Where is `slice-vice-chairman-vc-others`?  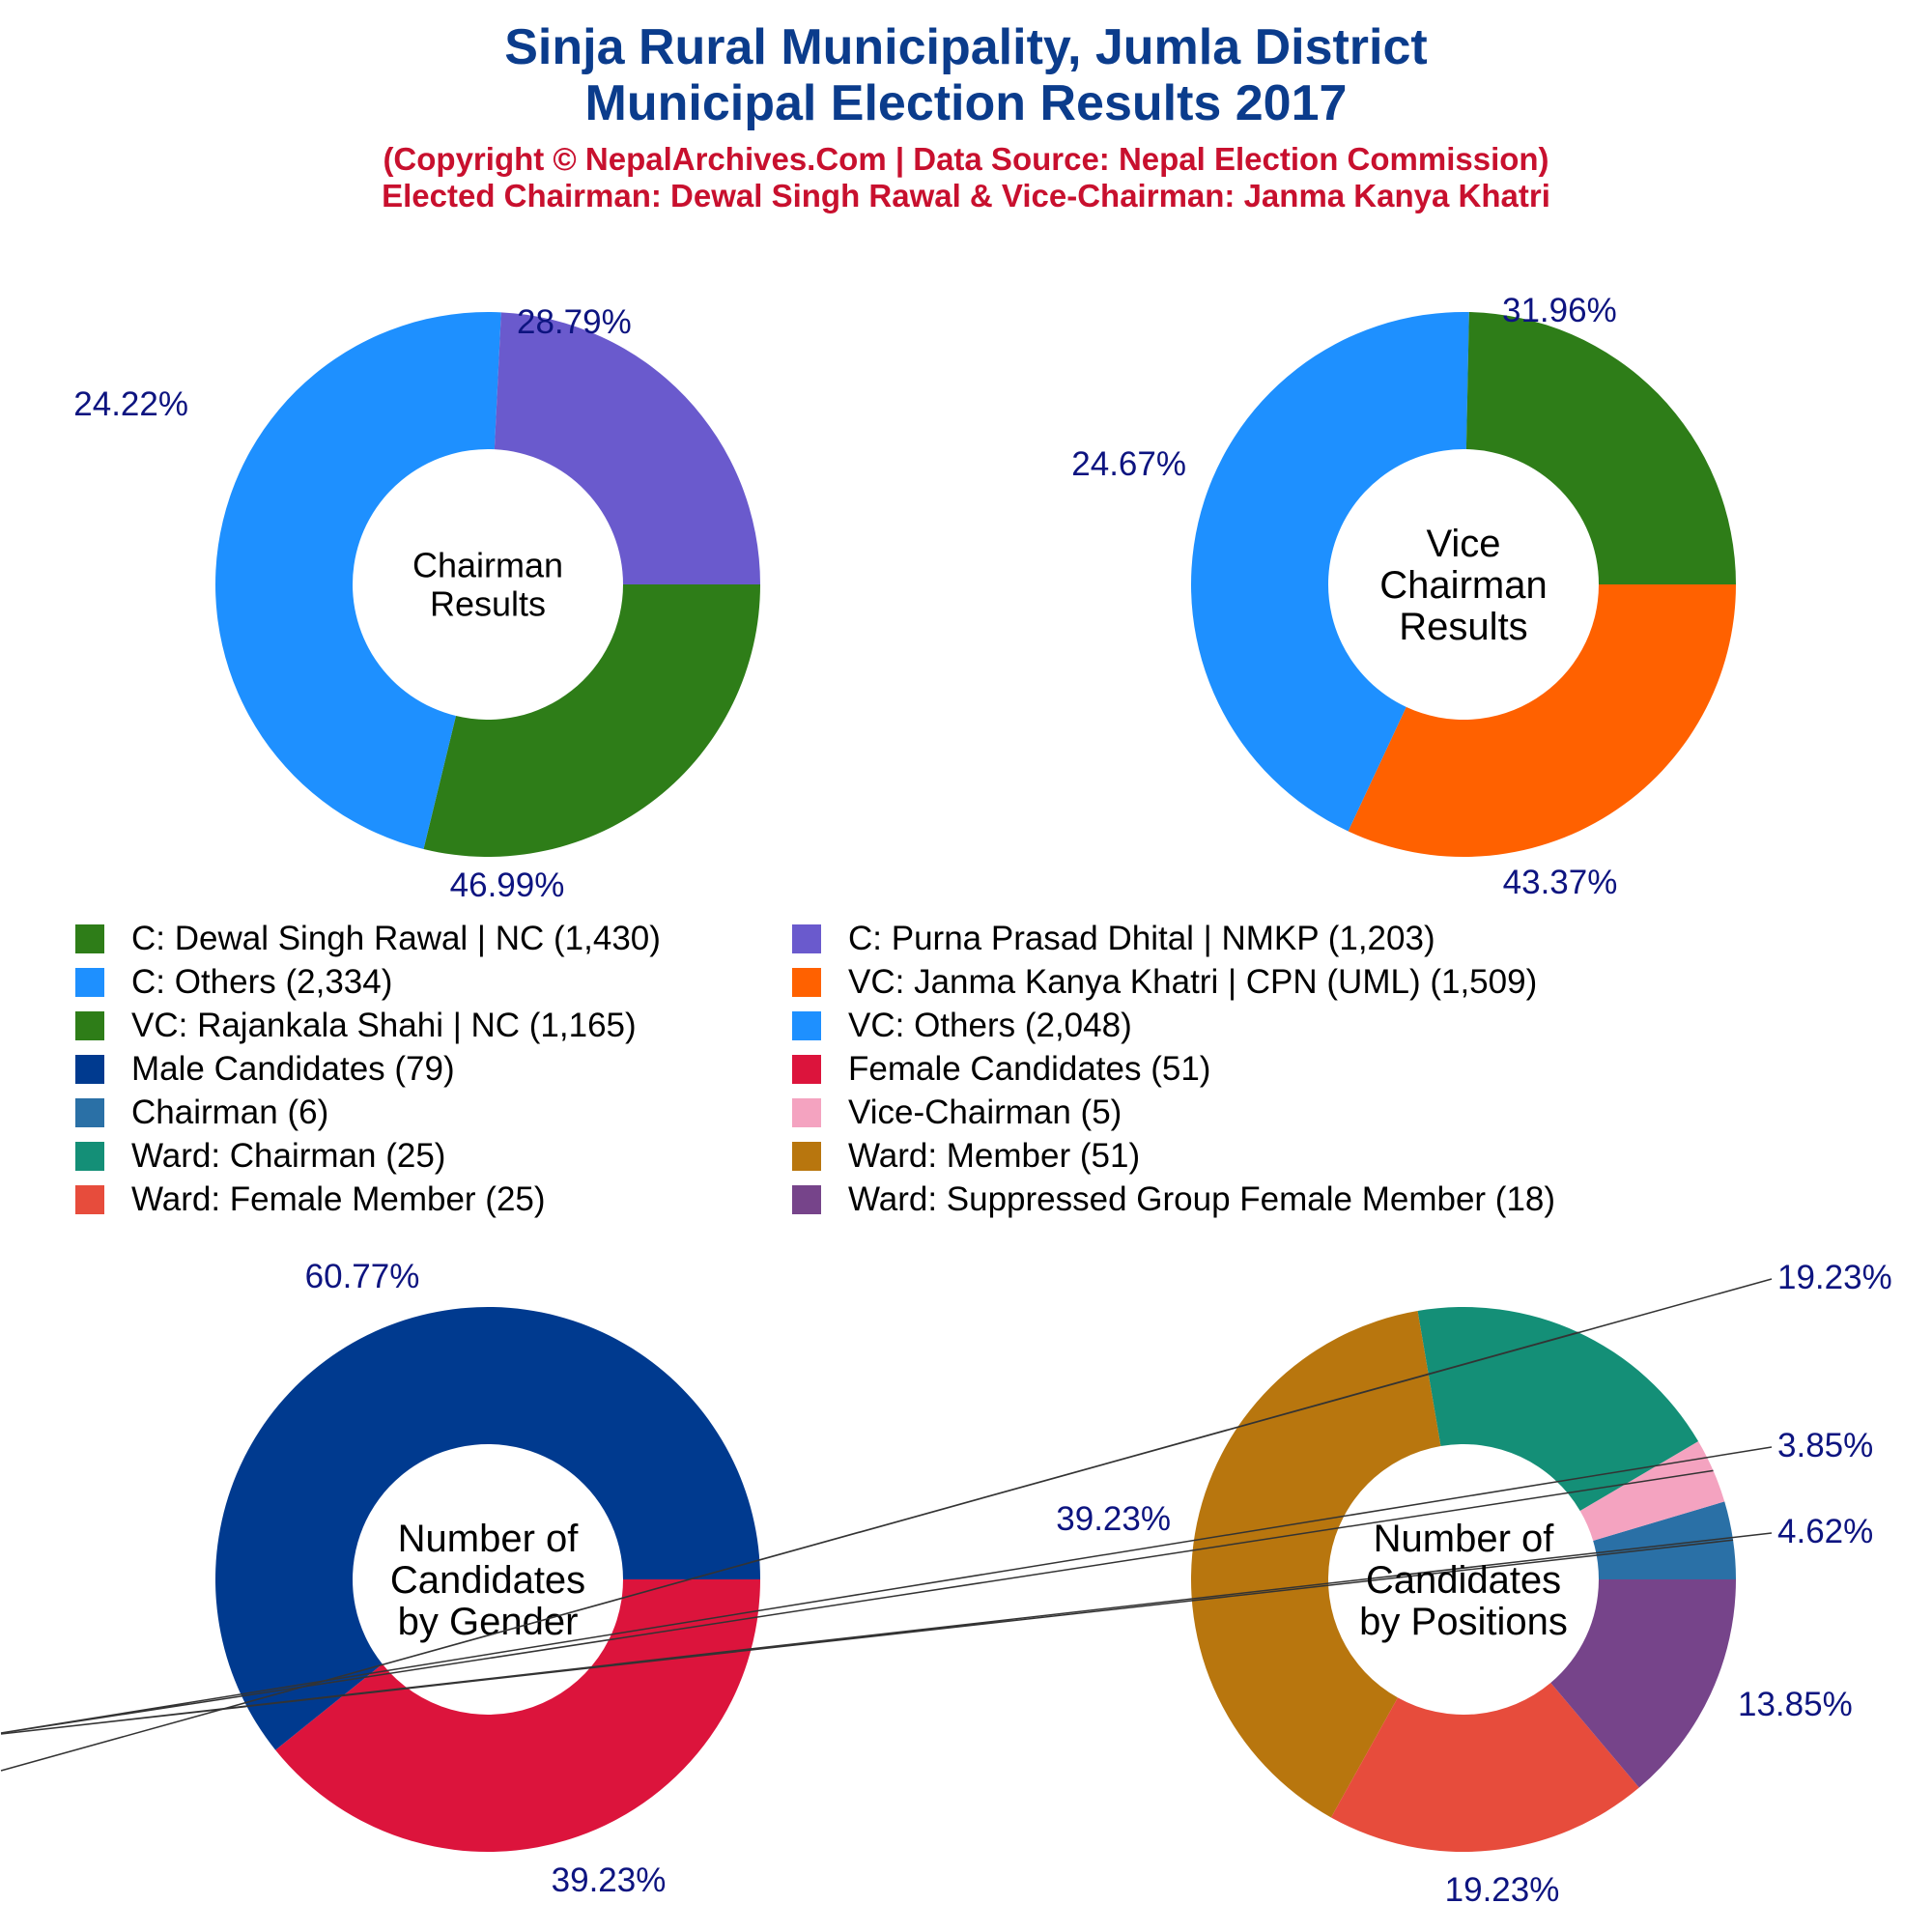
slice-vice-chairman-vc-others is located at coordinates (1329, 572).